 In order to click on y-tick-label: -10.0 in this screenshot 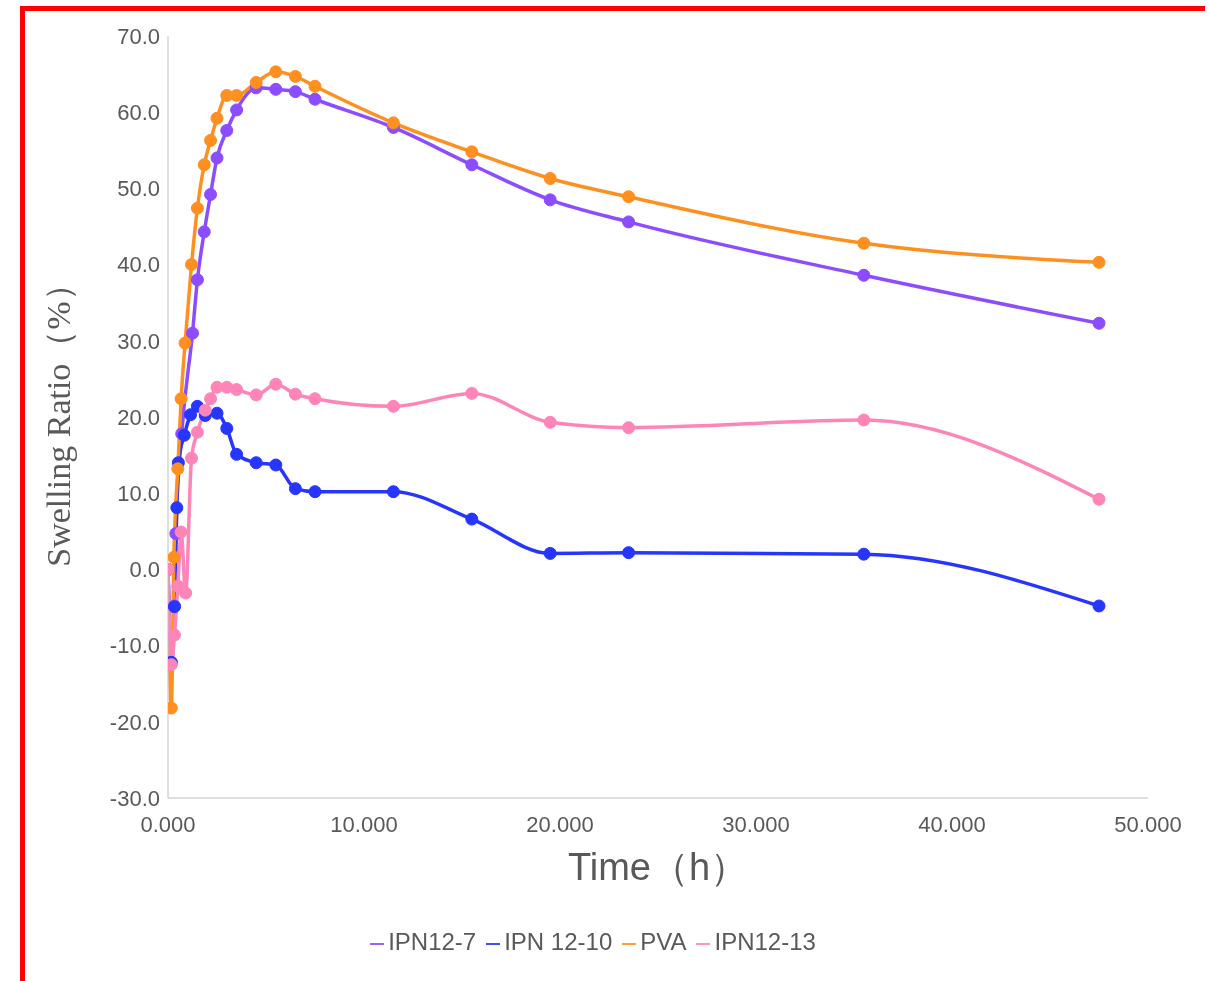, I will do `click(134, 646)`.